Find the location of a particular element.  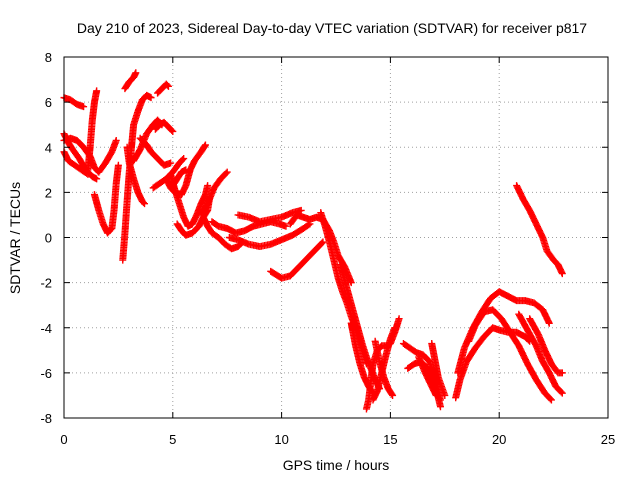

x-tick-label: 20 is located at coordinates (499, 439).